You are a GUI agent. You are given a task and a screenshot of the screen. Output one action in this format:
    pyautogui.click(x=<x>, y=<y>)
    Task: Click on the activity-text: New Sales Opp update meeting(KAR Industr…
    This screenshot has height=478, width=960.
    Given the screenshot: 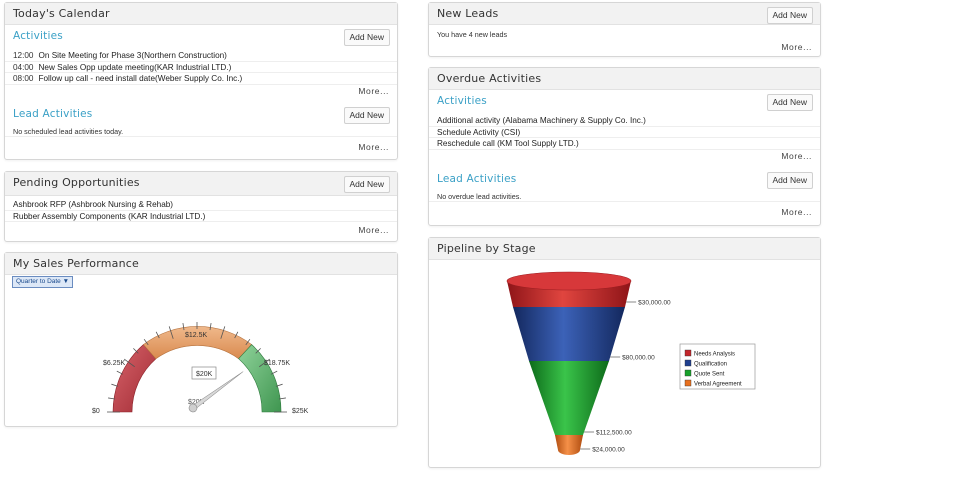 What is the action you would take?
    pyautogui.click(x=135, y=67)
    